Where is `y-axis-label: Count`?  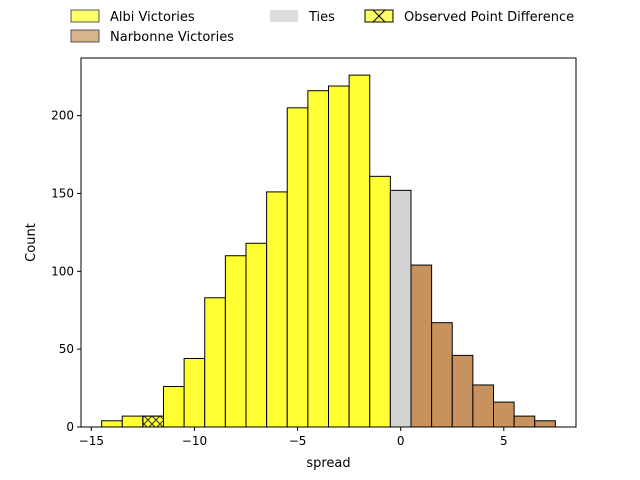 y-axis-label: Count is located at coordinates (31, 242).